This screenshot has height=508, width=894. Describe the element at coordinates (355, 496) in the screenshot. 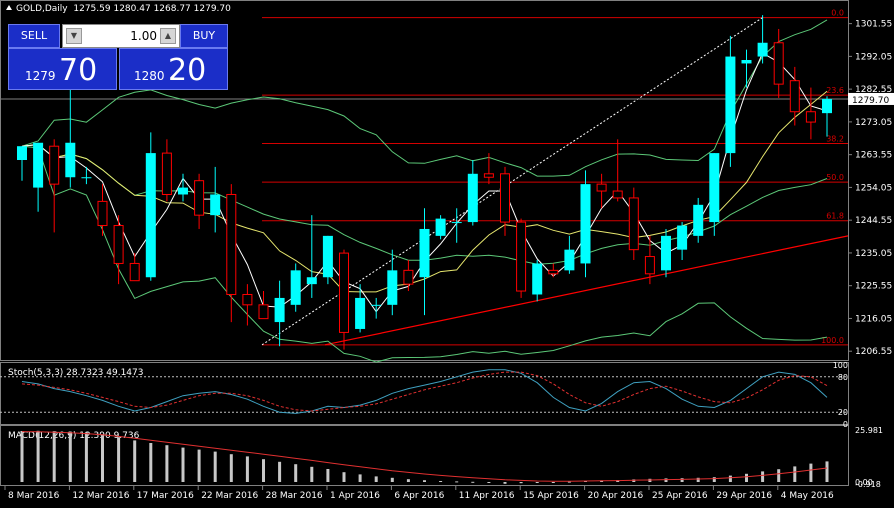

I see `date-tick-label: 1 Apr 2016` at that location.